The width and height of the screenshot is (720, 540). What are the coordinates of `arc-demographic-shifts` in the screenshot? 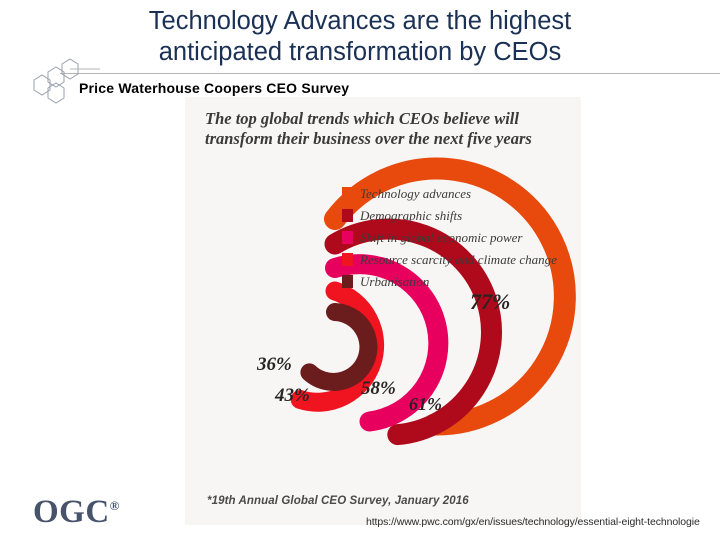 It's located at (413, 332).